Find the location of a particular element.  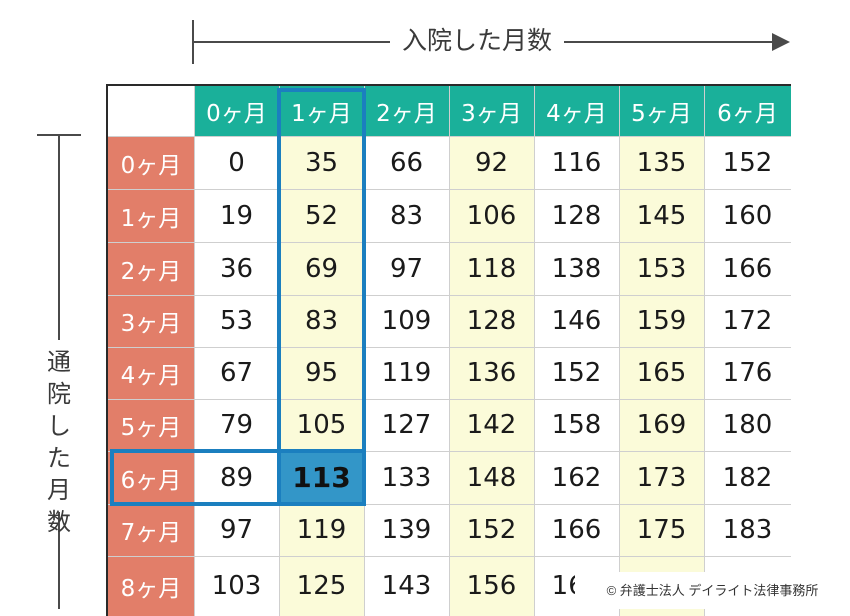

table-cell: 156 is located at coordinates (491, 586).